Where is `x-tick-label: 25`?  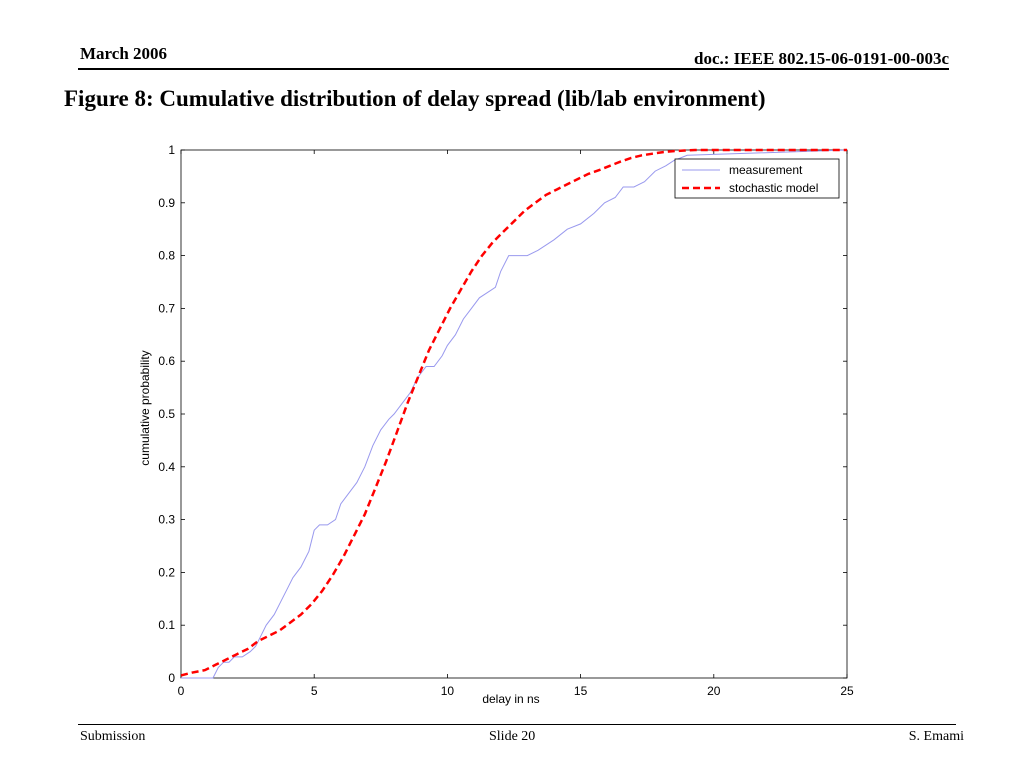
x-tick-label: 25 is located at coordinates (847, 691).